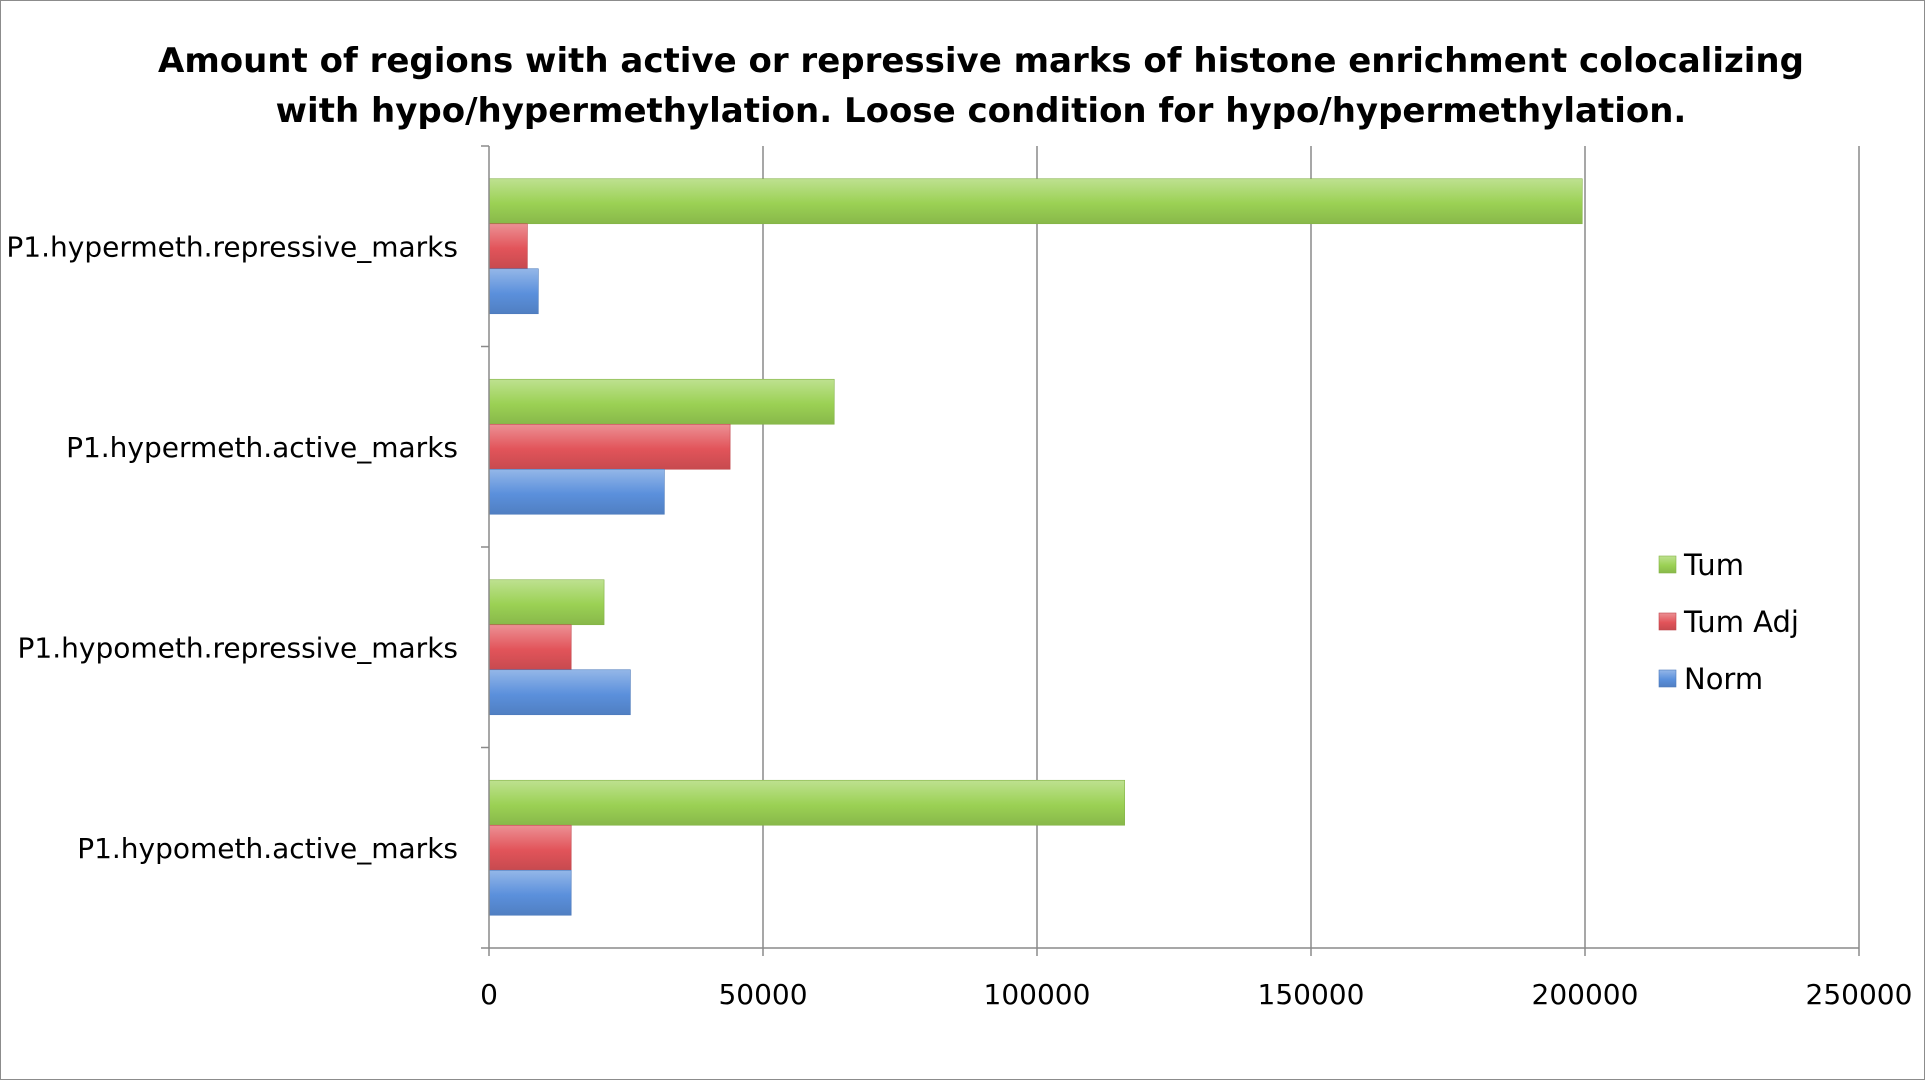  Describe the element at coordinates (530, 892) in the screenshot. I see `bar-P1.hypometh.active_marks-norm` at that location.